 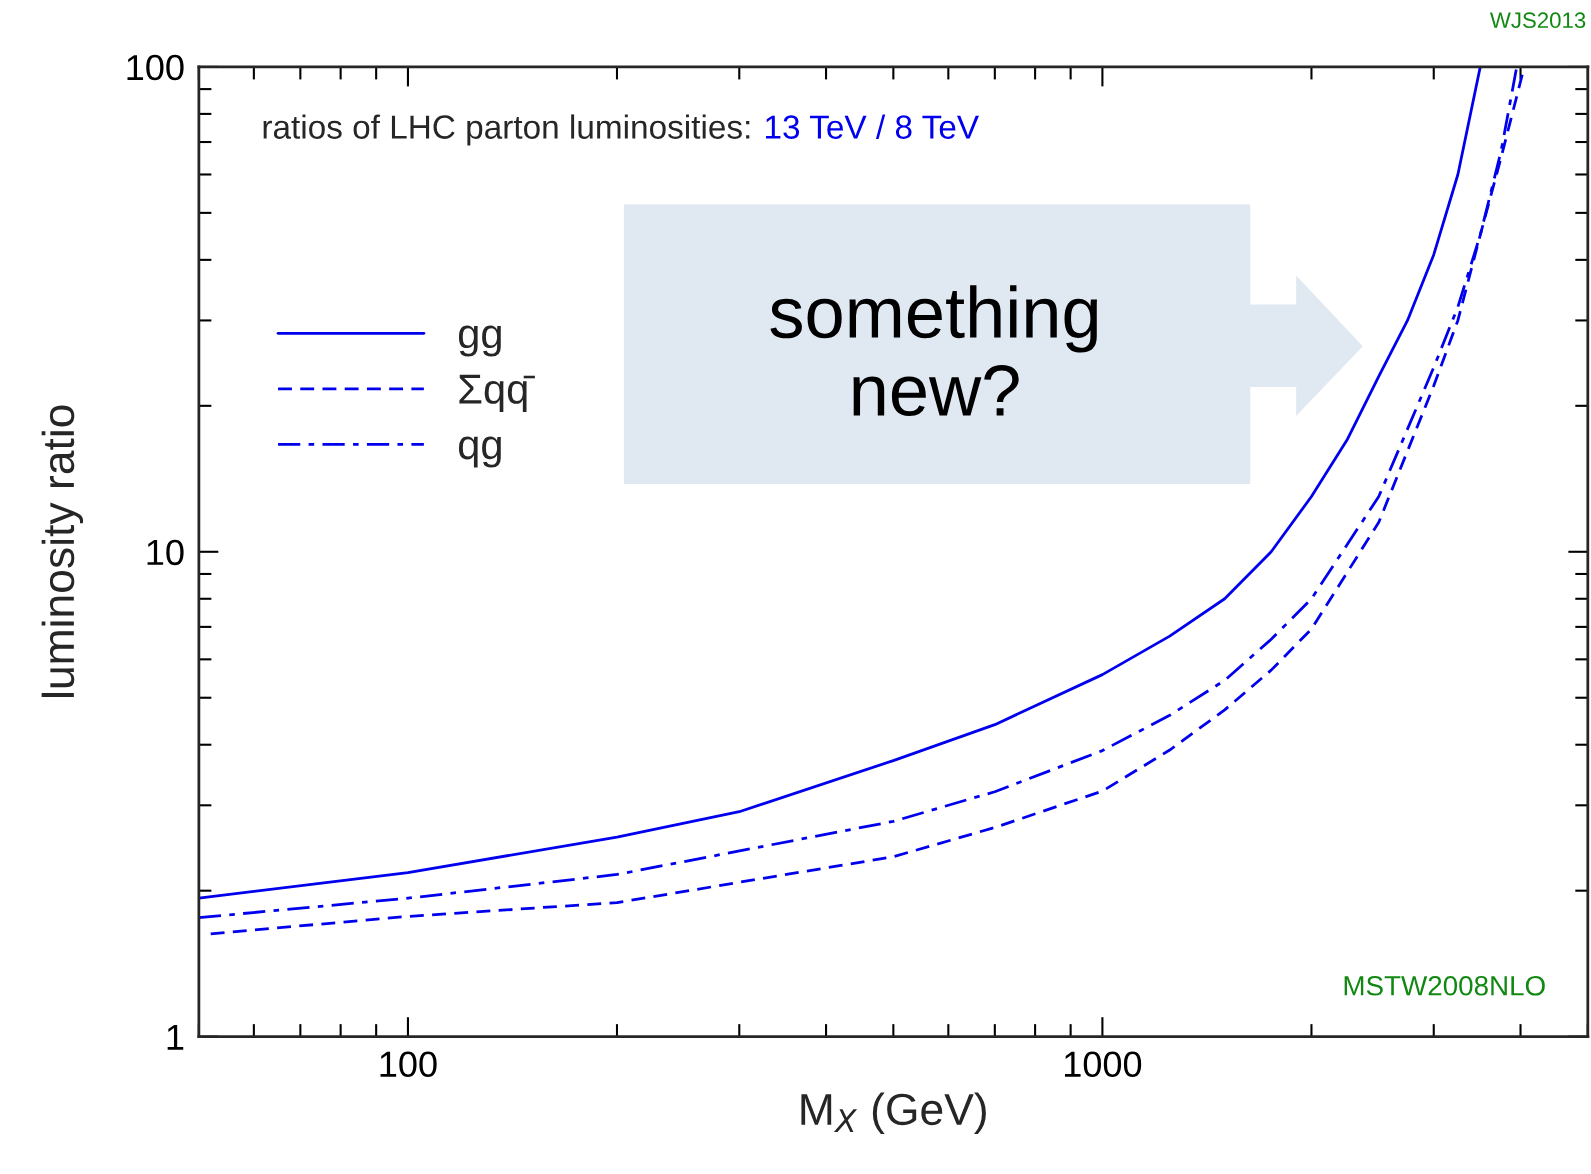 What do you see at coordinates (479, 452) in the screenshot?
I see `legend-label: qg` at bounding box center [479, 452].